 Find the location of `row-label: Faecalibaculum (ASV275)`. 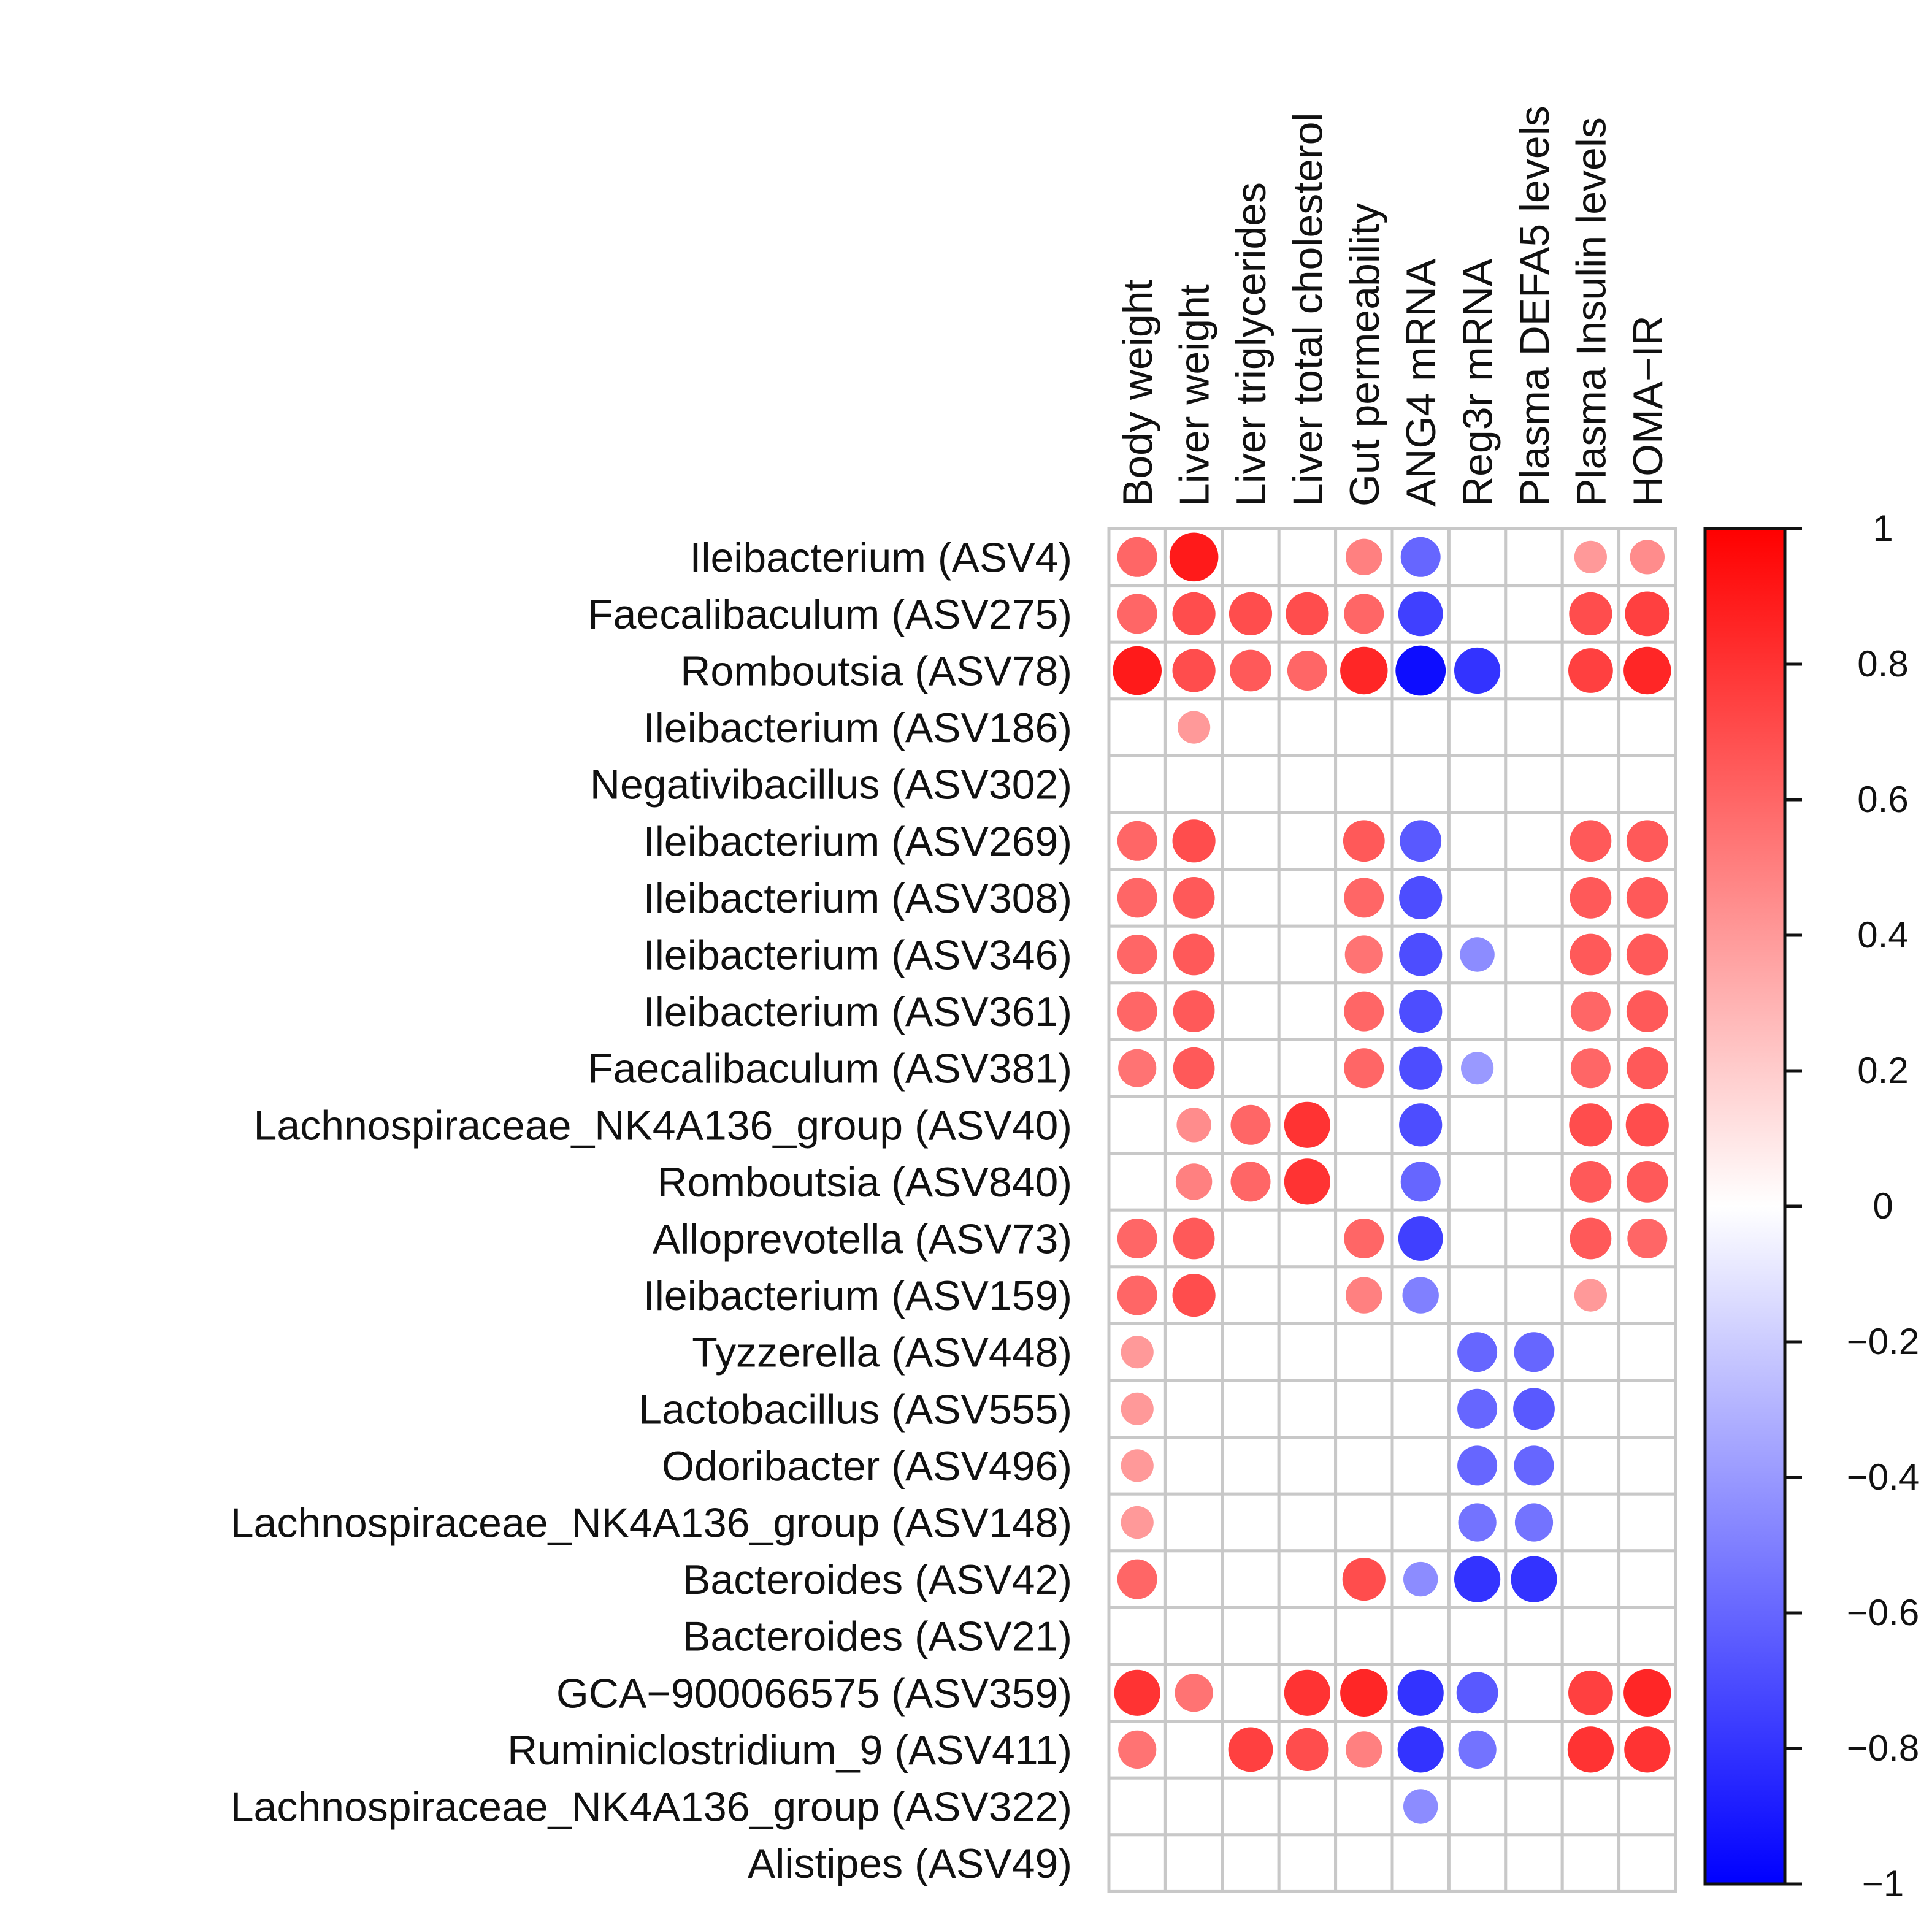

row-label: Faecalibaculum (ASV275) is located at coordinates (830, 614).